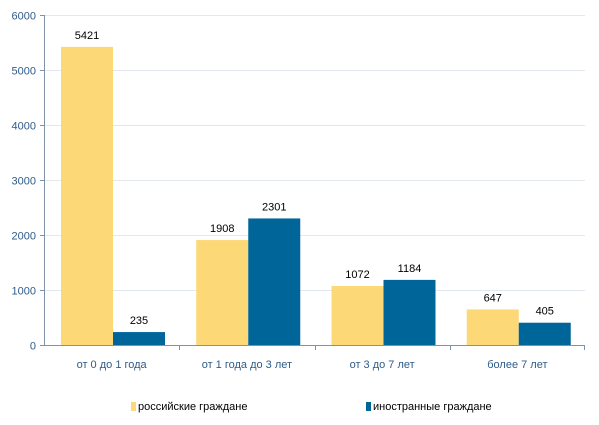 The height and width of the screenshot is (425, 599). What do you see at coordinates (193, 407) in the screenshot?
I see `legend-label: российские граждане` at bounding box center [193, 407].